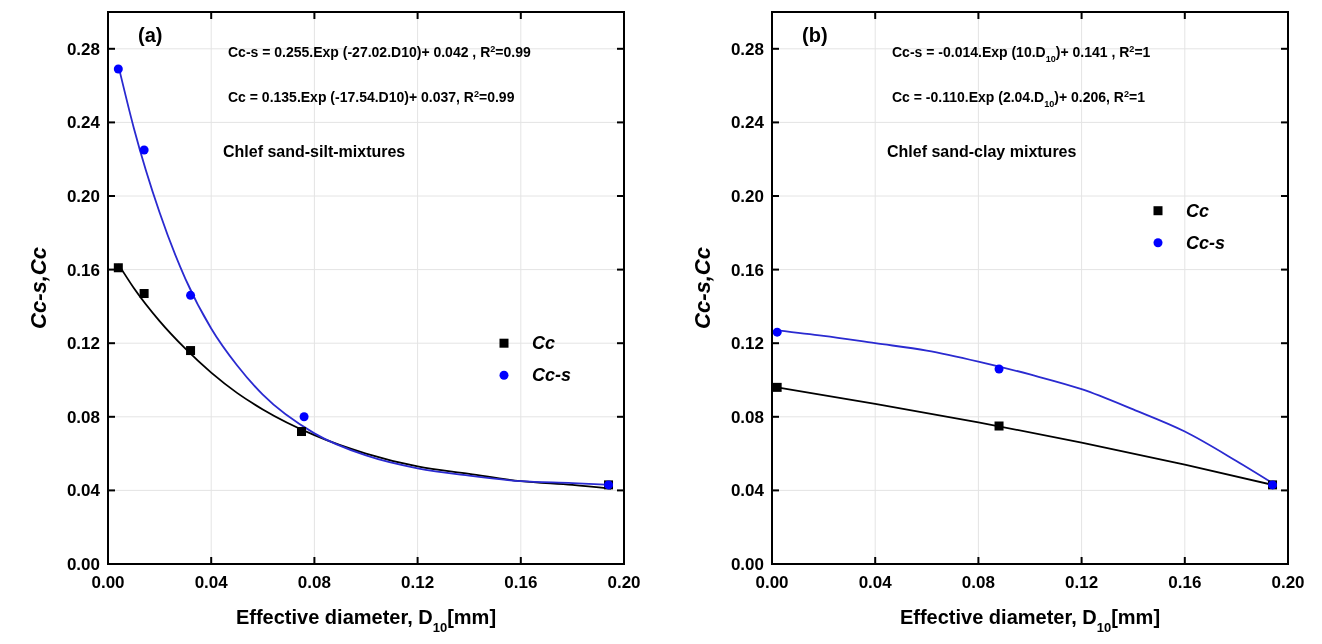 This screenshot has width=1322, height=644. I want to click on annotation: Cc = 0.135.Exp (-17.54.D10)+ 0.037, R$^{2}$=0.99, so click(371, 97).